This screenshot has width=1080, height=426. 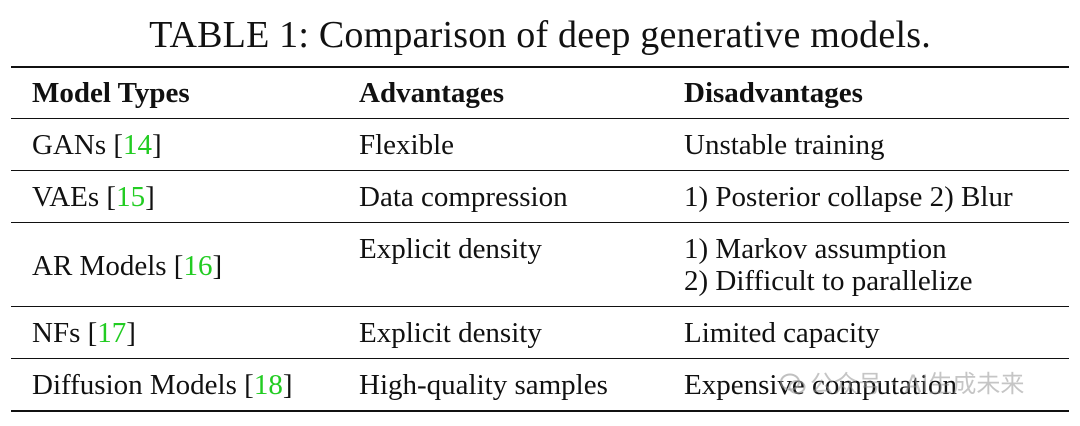 I want to click on citation-link: 15, so click(x=131, y=197).